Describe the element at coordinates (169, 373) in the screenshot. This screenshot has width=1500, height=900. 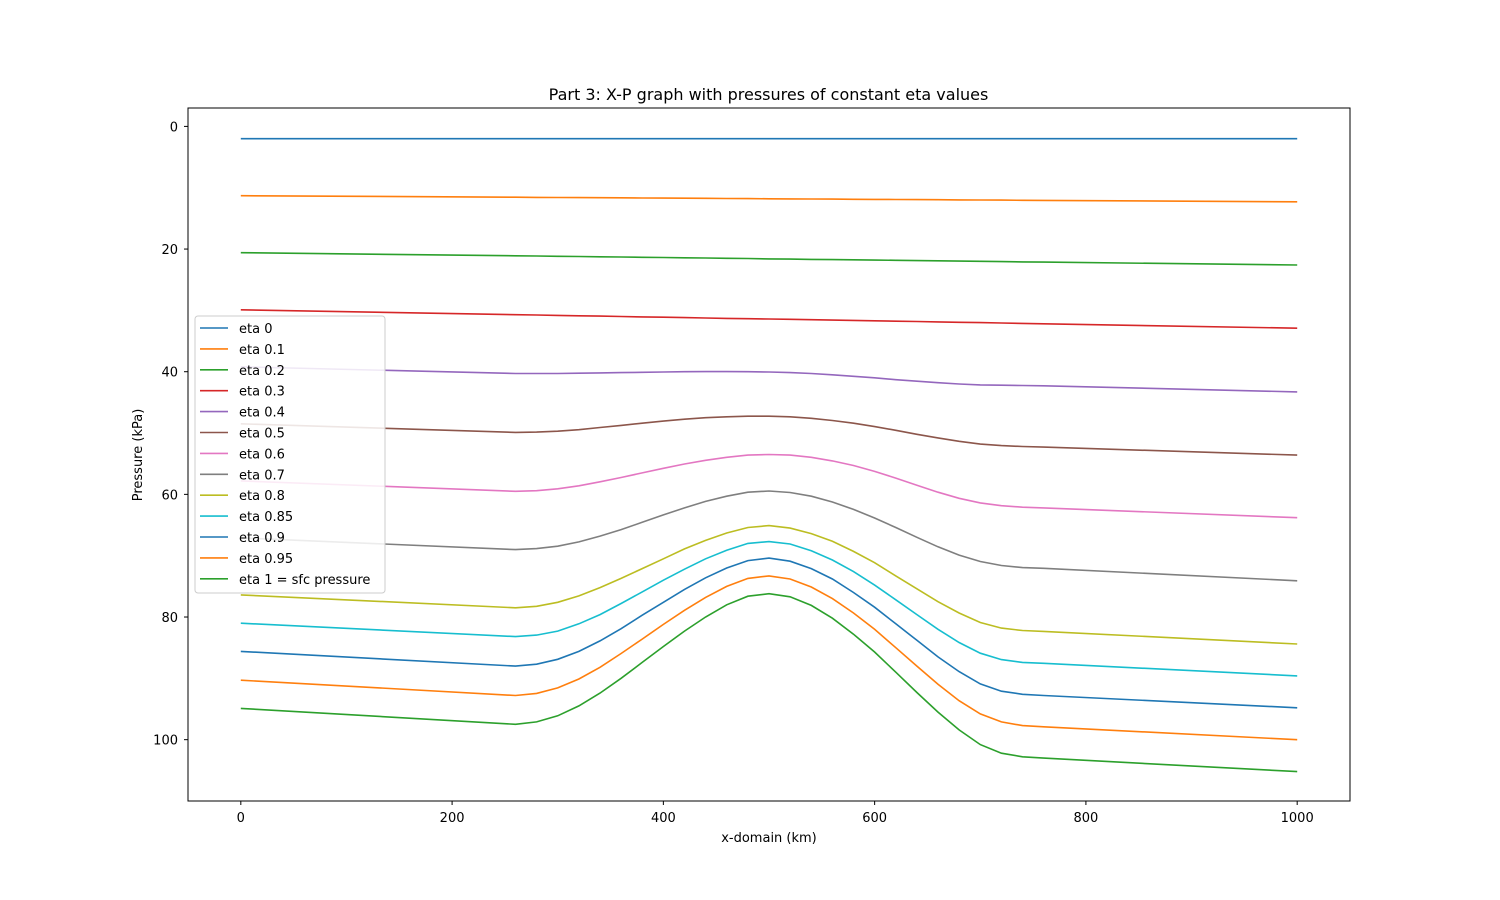
I see `y-tick-label-2: 40` at that location.